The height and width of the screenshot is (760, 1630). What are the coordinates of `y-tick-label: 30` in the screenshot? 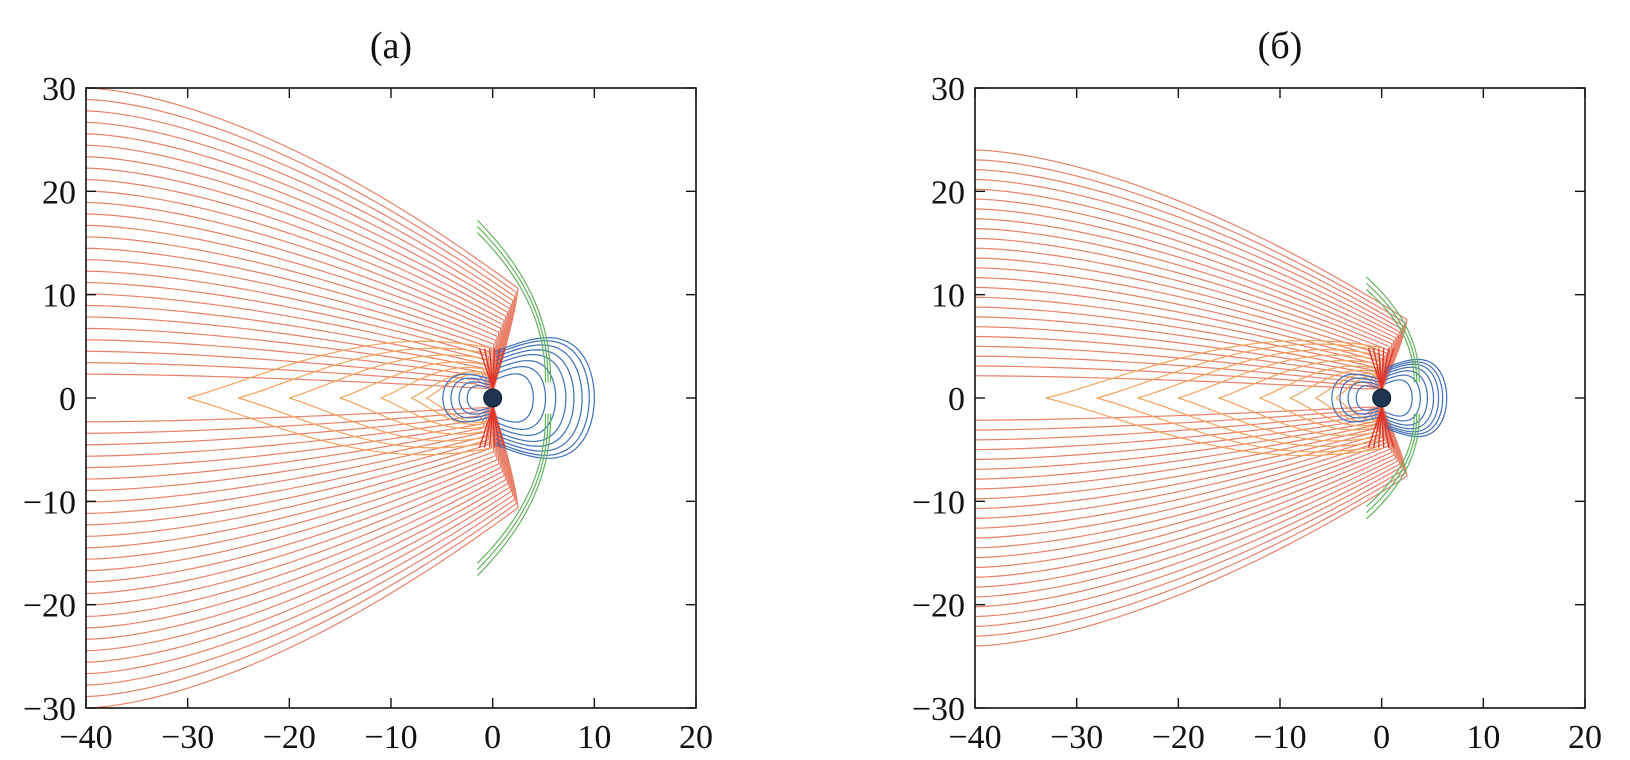 It's located at (59, 89).